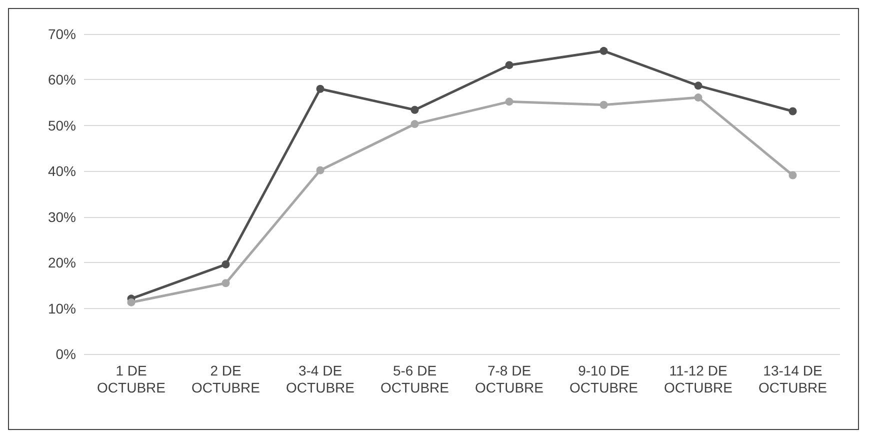  I want to click on y-tick-label: 20%, so click(62, 262).